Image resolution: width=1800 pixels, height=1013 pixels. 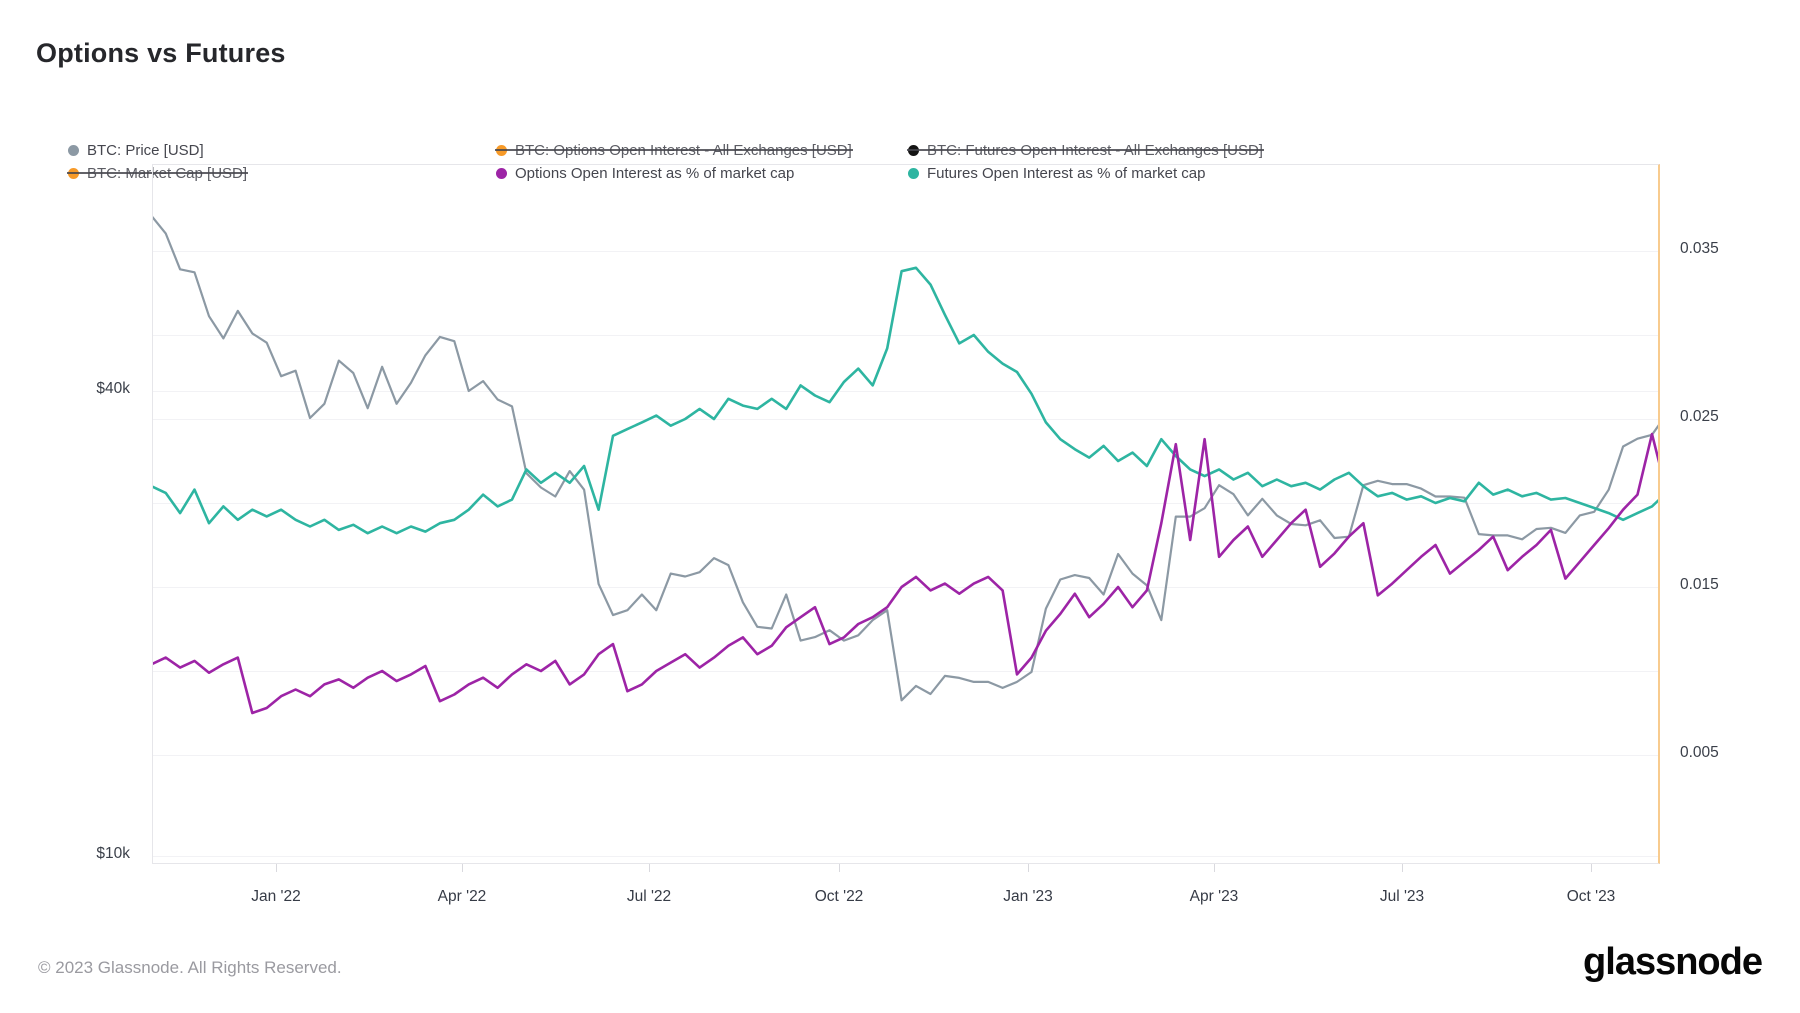 What do you see at coordinates (1699, 416) in the screenshot?
I see `y-right-tick-label: 0.025` at bounding box center [1699, 416].